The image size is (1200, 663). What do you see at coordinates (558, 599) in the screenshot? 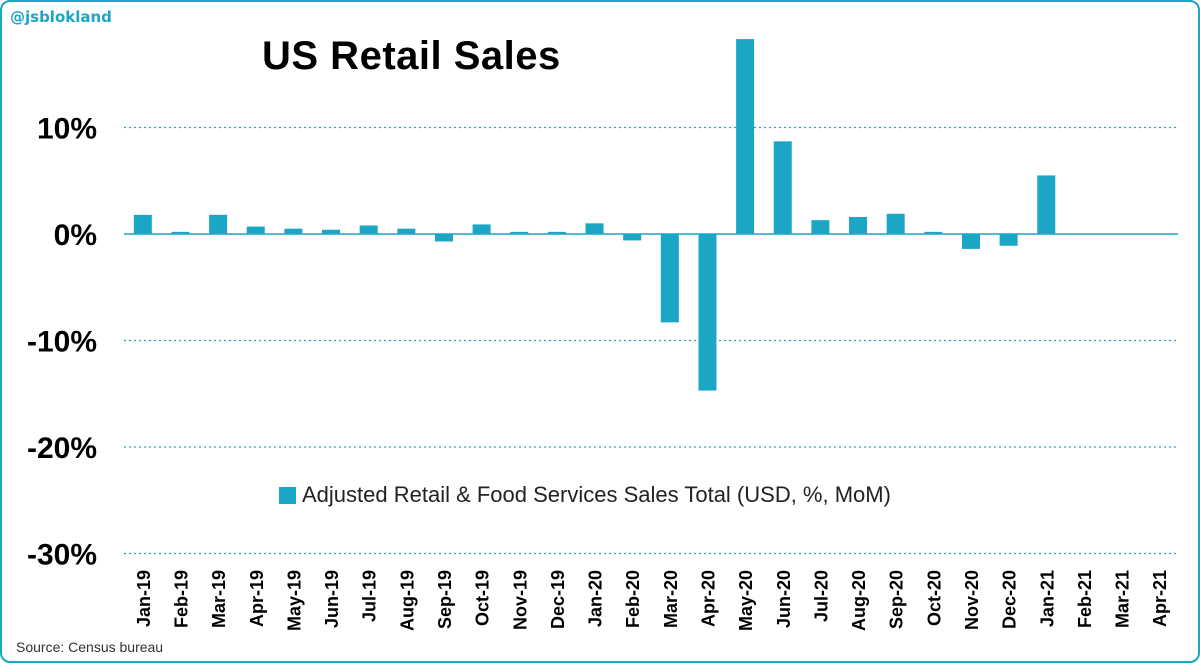
I see `x-tick-label: Dec-19` at bounding box center [558, 599].